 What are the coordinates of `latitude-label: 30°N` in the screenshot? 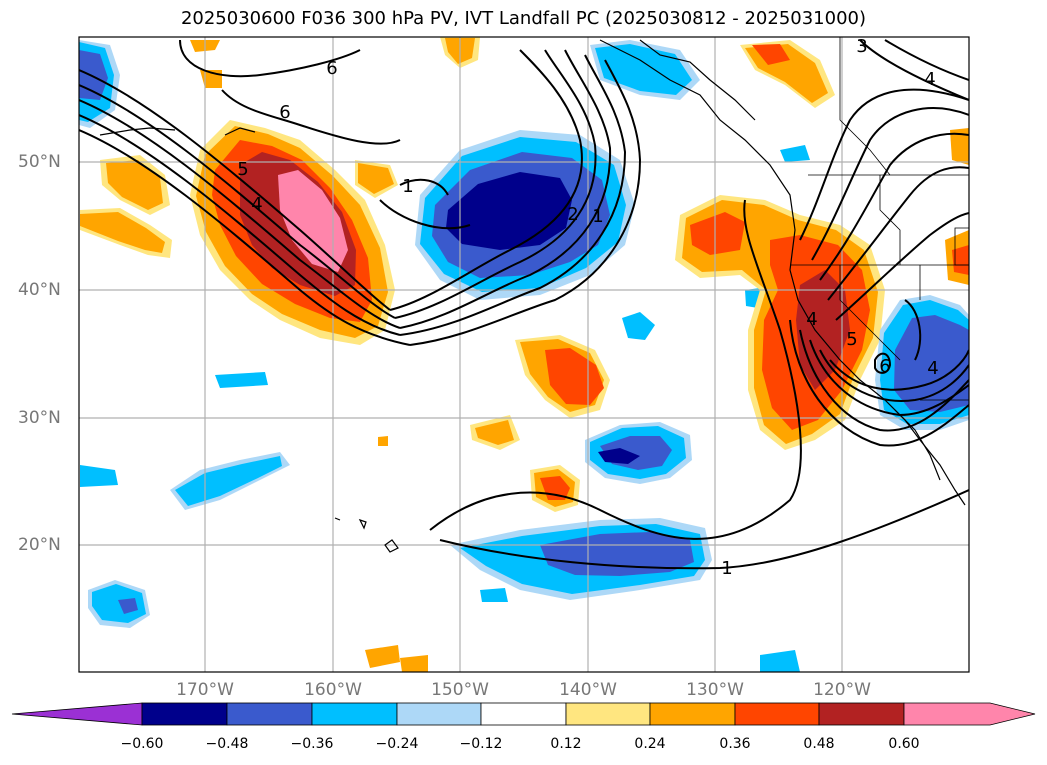 It's located at (39, 418).